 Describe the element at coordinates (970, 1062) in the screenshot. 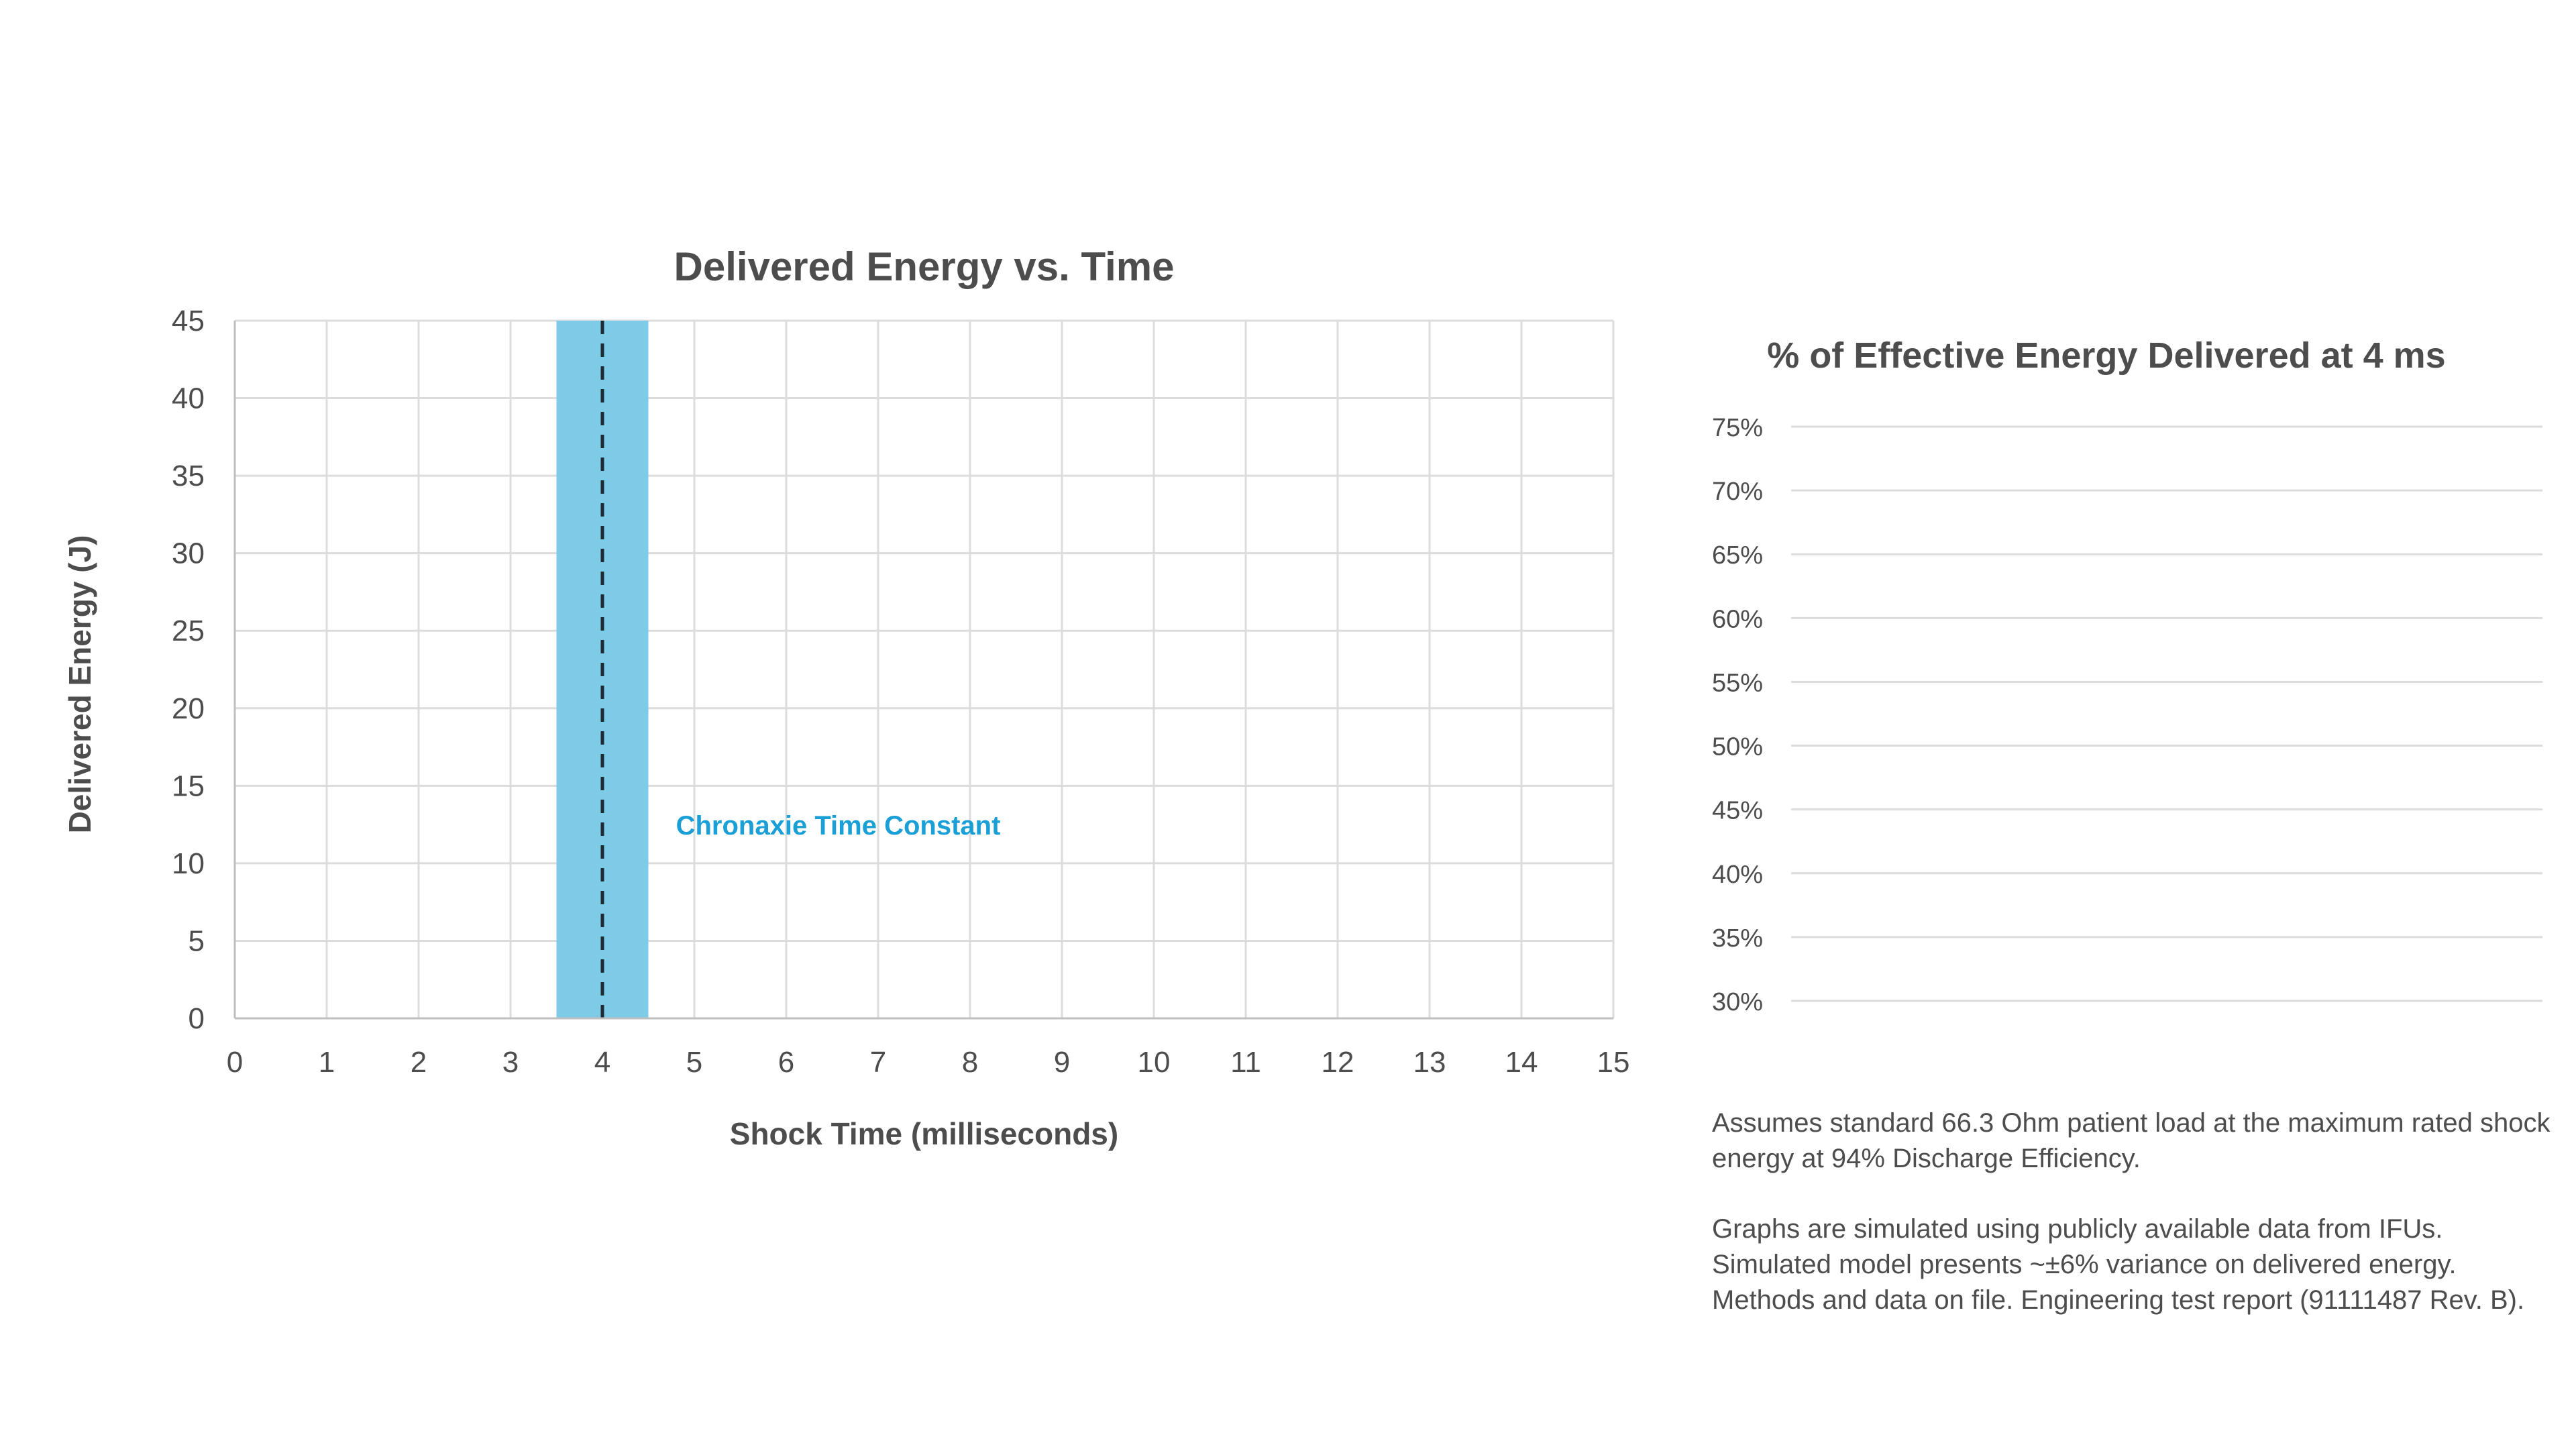

I see `x-tick-label: 8` at that location.